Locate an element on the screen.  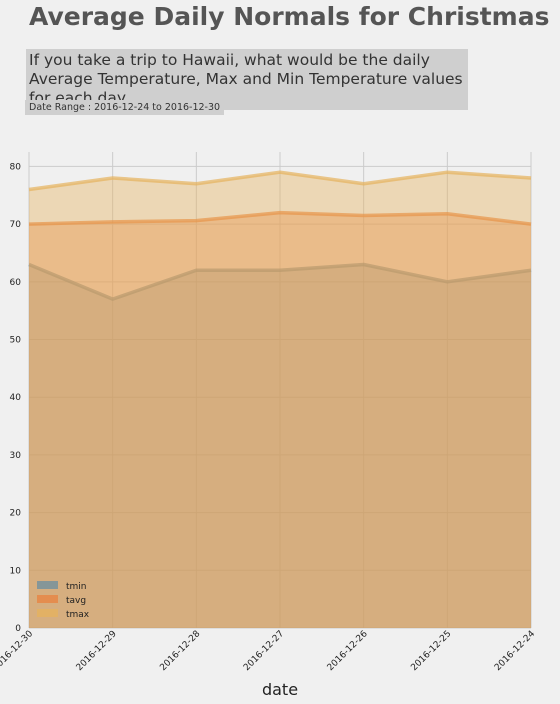
x-tick-label: 2016-12-25 is located at coordinates (431, 651).